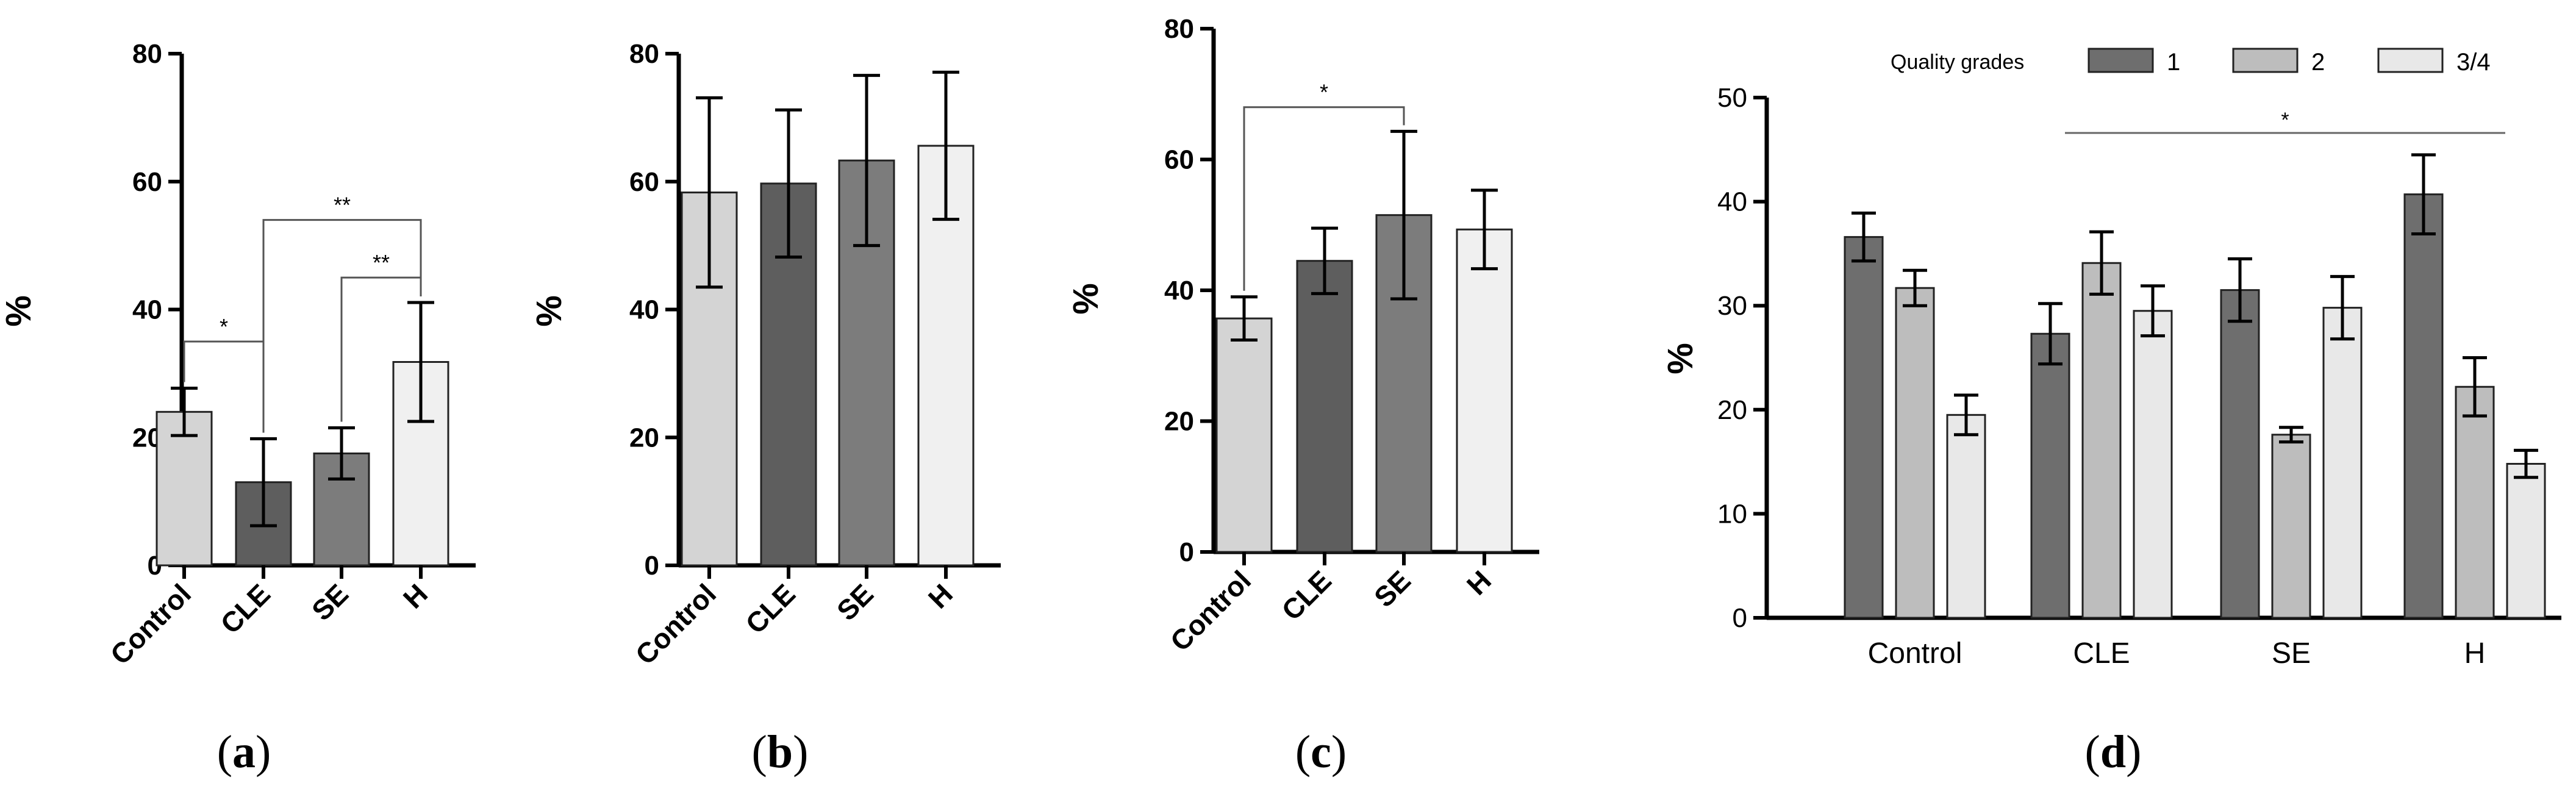 This screenshot has width=2576, height=802. Describe the element at coordinates (2473, 62) in the screenshot. I see `legend-label-3-4: 3/4` at that location.